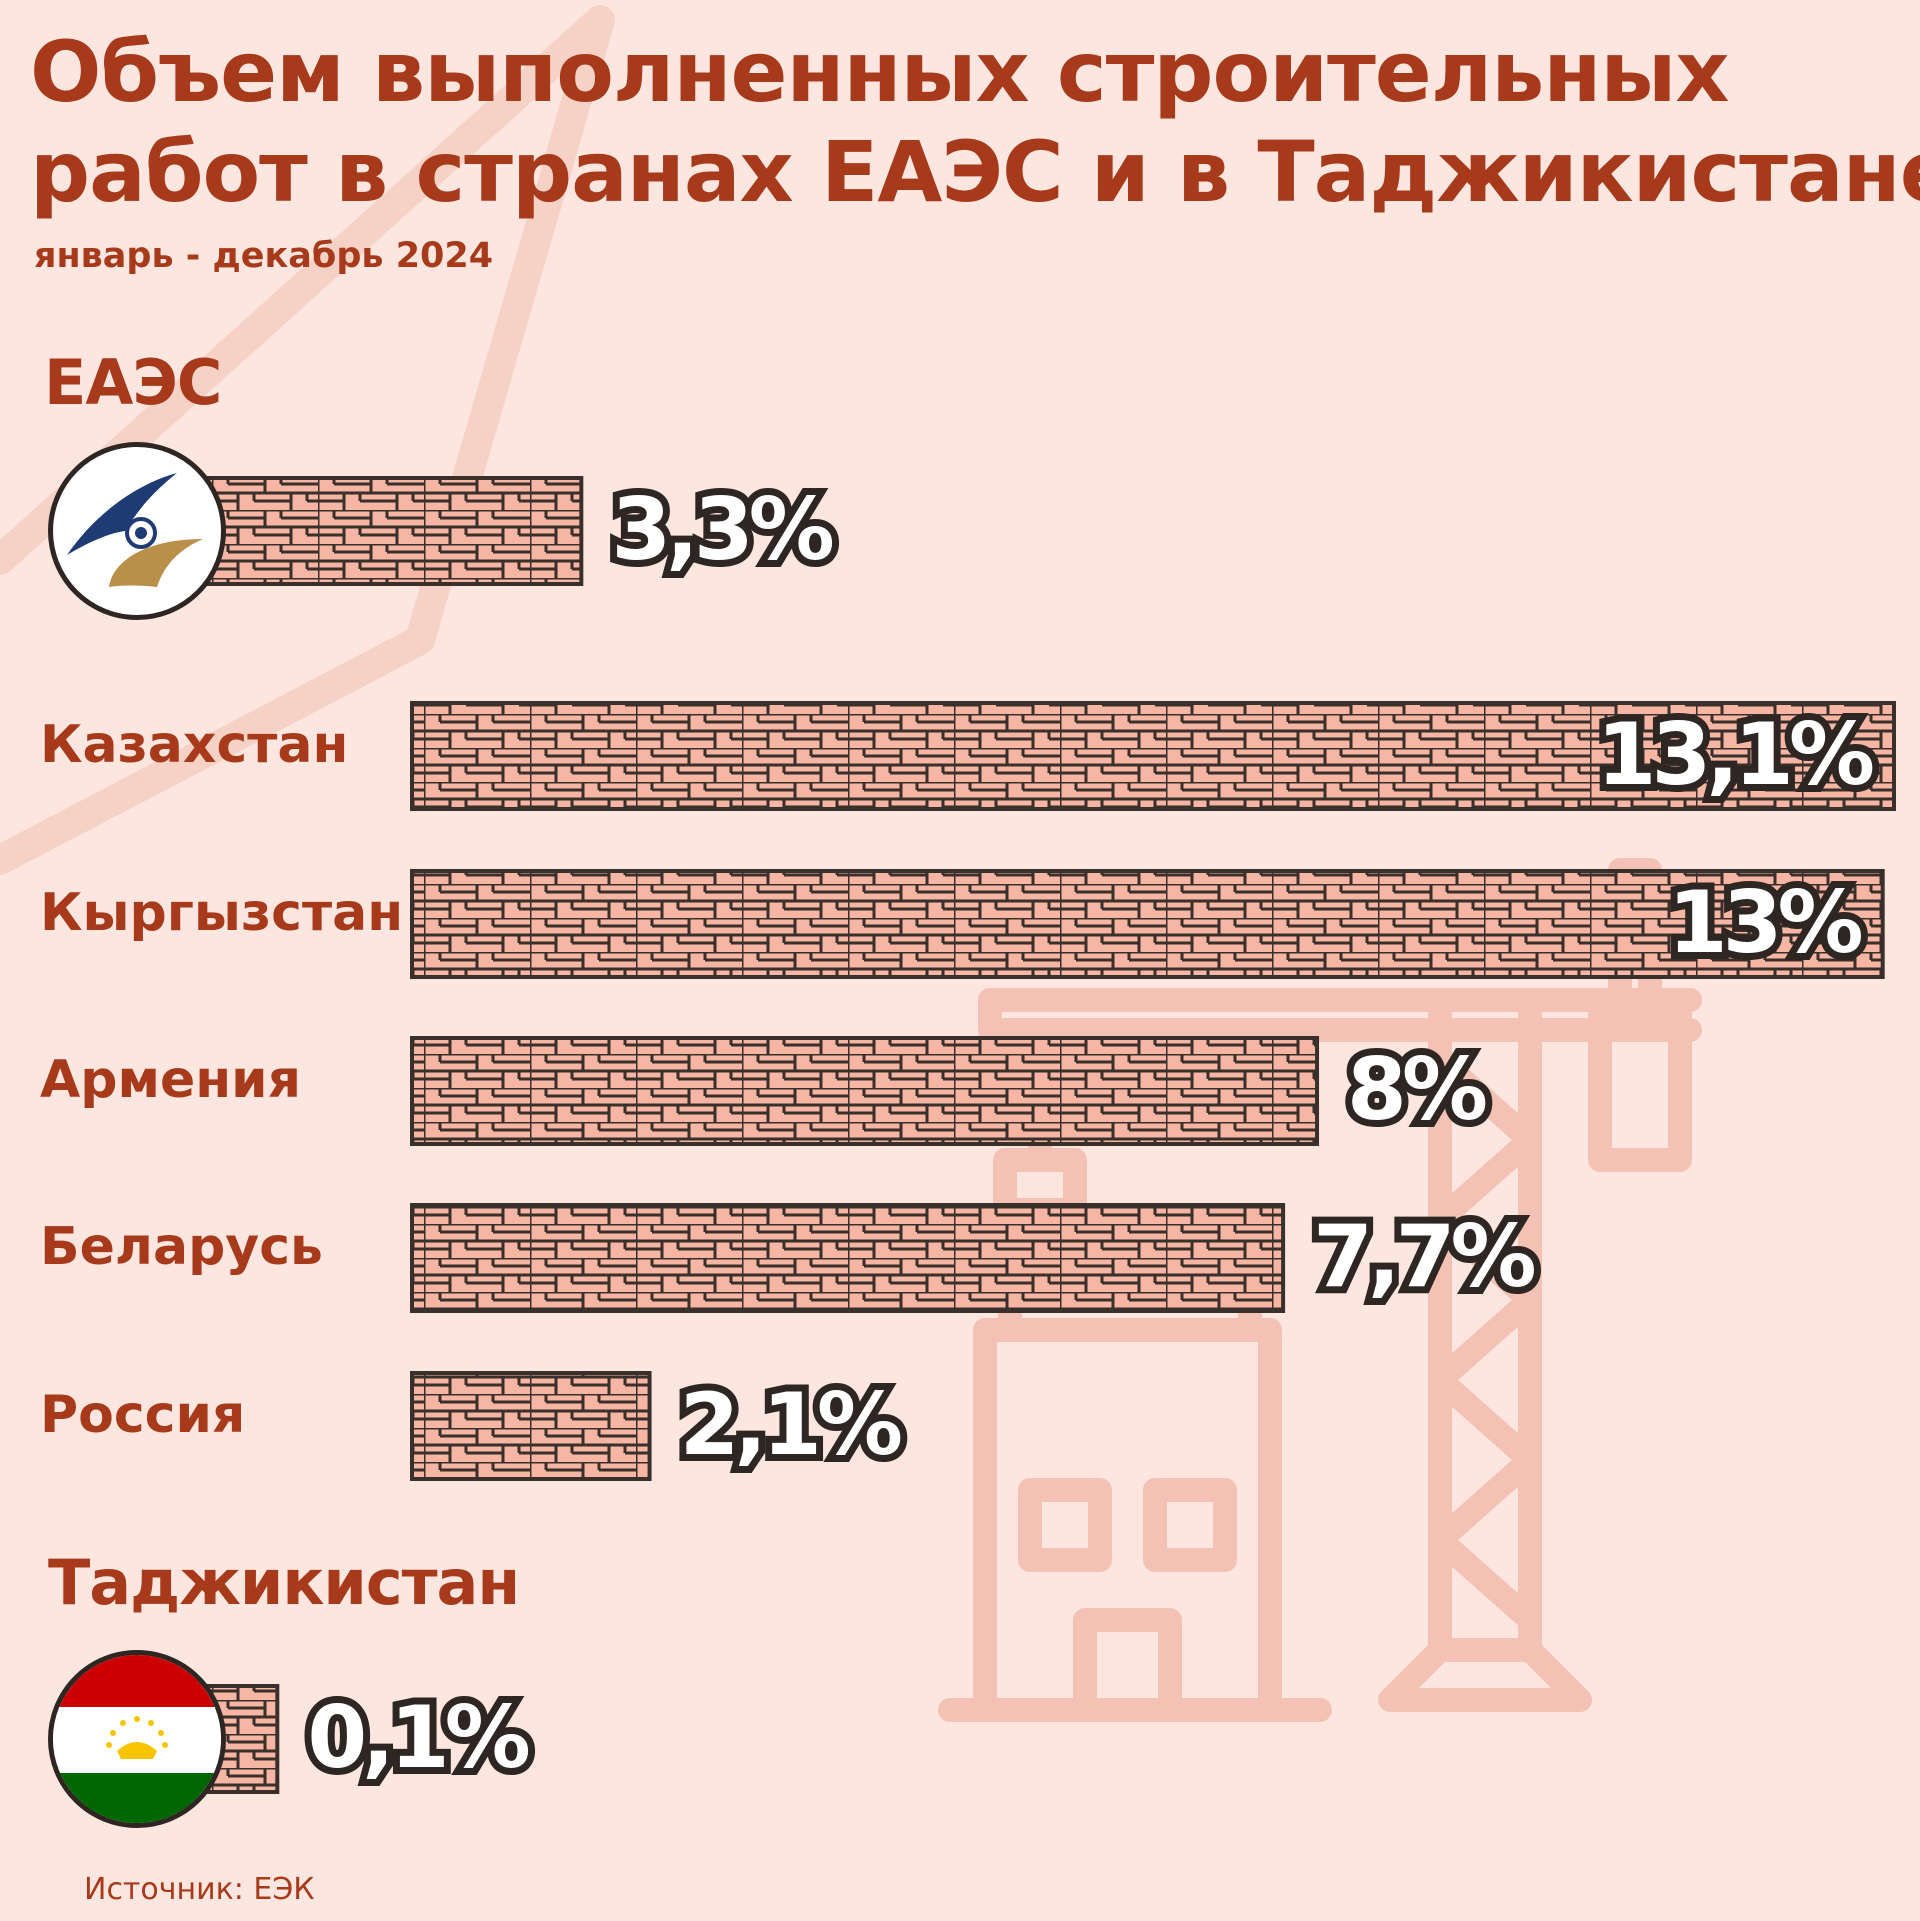 The image size is (1920, 1921). Describe the element at coordinates (222, 913) in the screenshot. I see `category-label-kyrgyzstan: Кыргызстан` at that location.